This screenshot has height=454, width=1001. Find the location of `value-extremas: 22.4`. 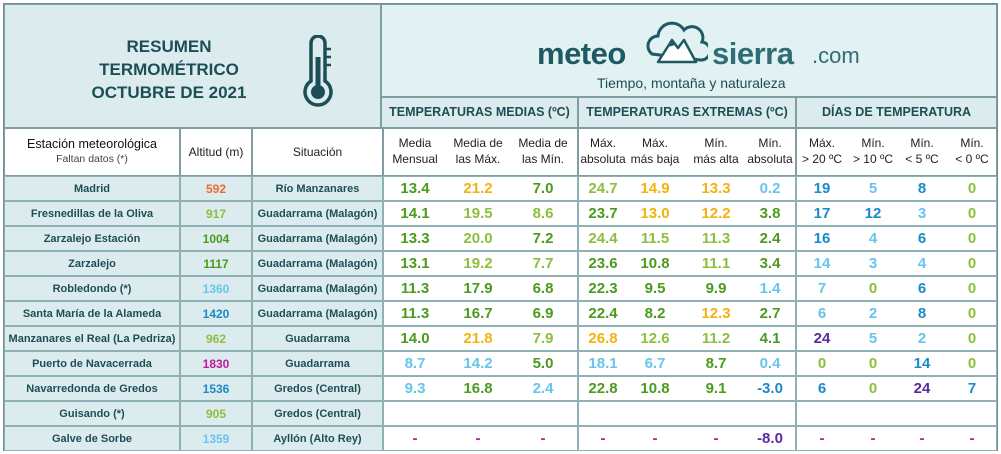

value-extremas: 22.4 is located at coordinates (603, 313).